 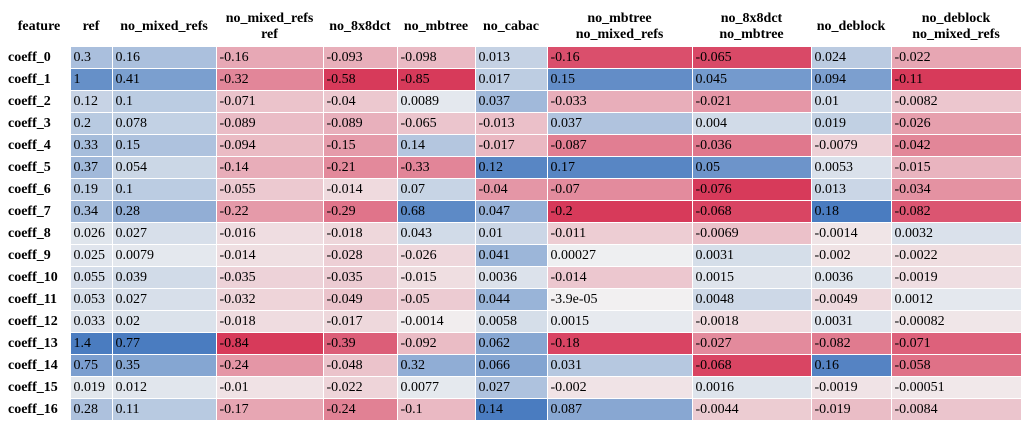 I want to click on heatmap-cell: -0.33, so click(x=436, y=167).